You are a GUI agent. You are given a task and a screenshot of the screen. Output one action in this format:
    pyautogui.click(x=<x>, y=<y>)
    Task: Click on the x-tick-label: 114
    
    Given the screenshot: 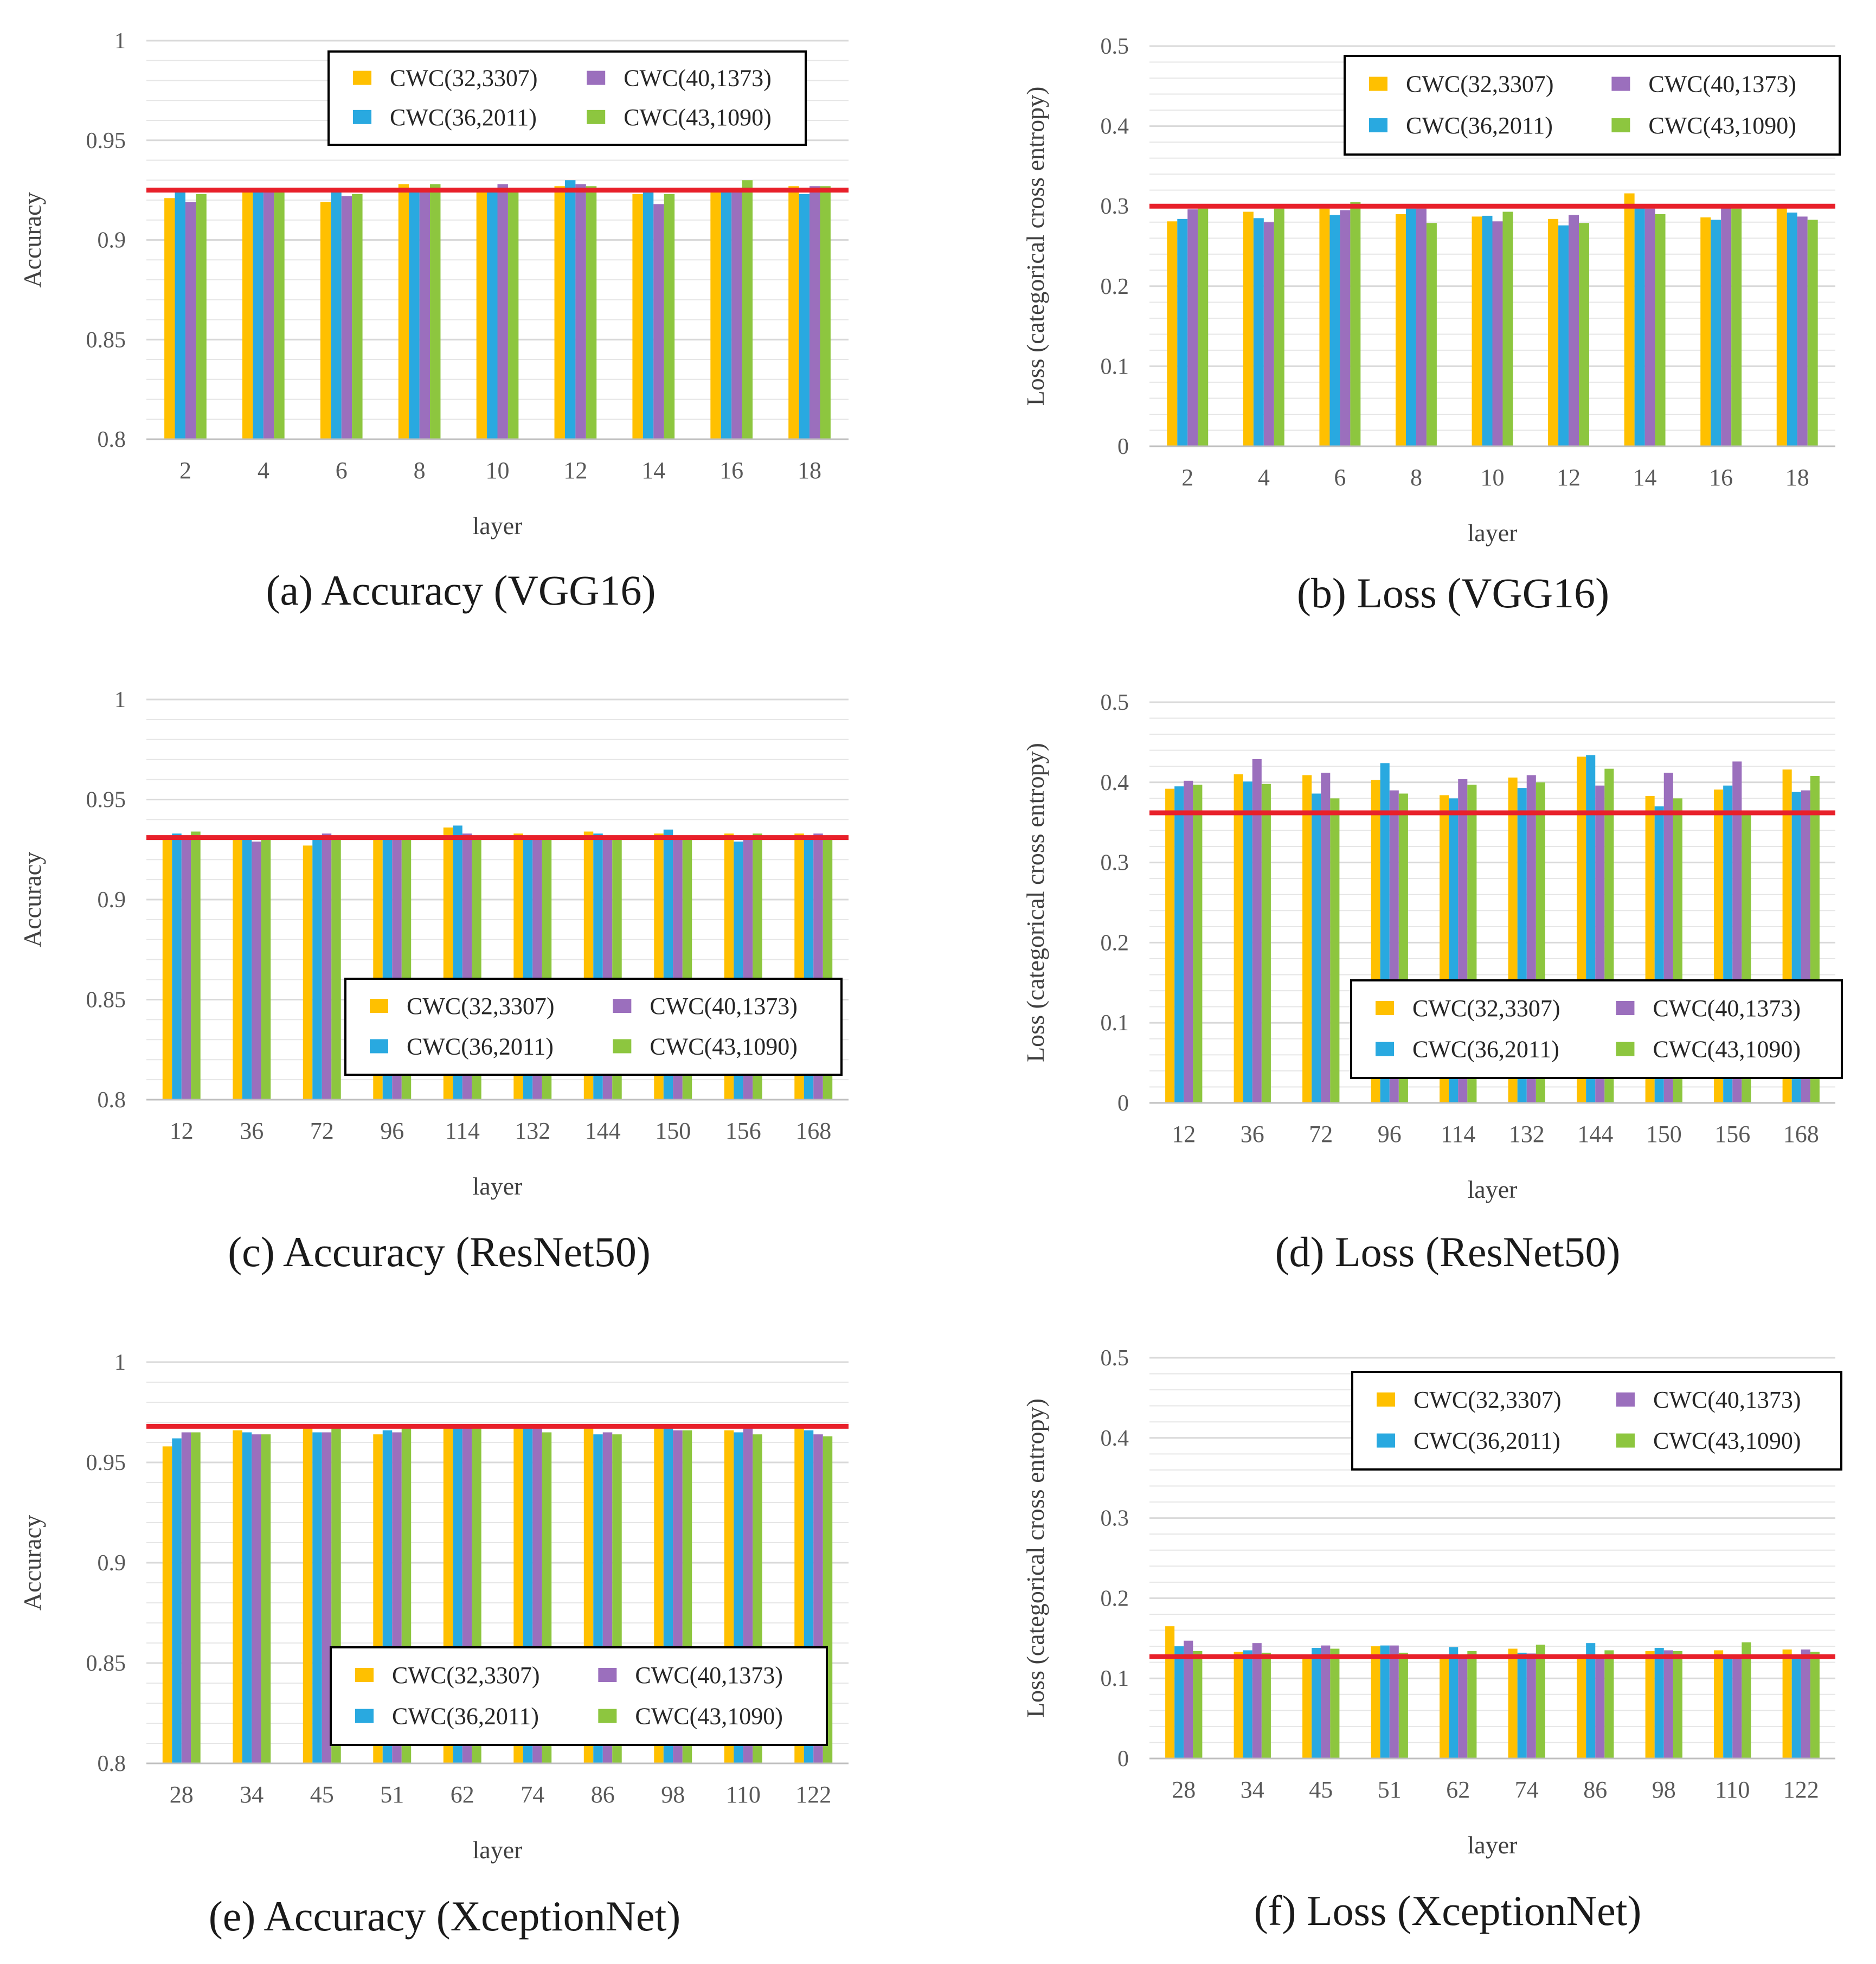 What is the action you would take?
    pyautogui.click(x=462, y=1131)
    